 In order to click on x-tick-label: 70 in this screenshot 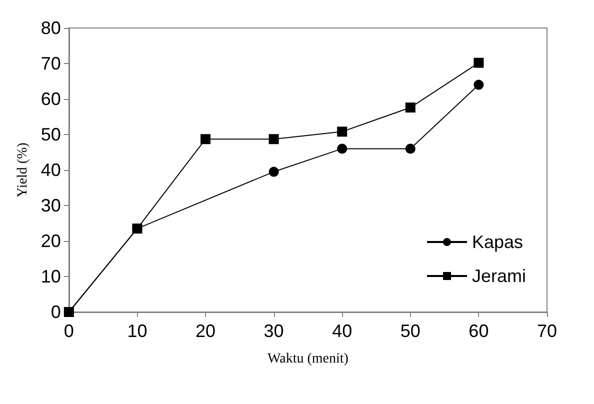, I will do `click(547, 331)`.